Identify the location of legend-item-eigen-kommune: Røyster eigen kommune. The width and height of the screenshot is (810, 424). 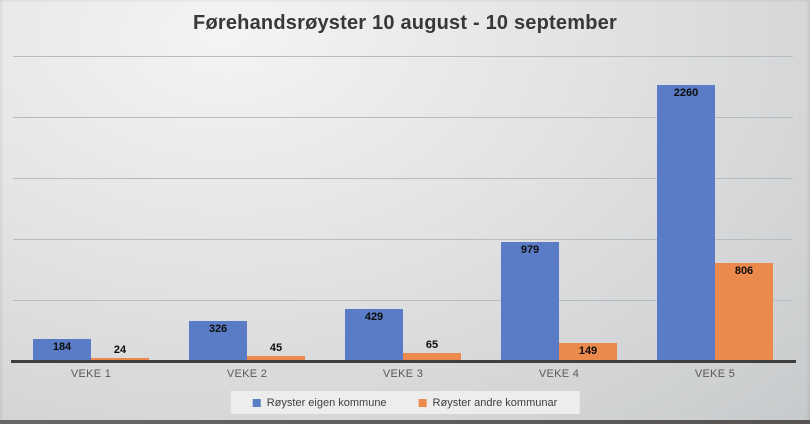
(319, 402).